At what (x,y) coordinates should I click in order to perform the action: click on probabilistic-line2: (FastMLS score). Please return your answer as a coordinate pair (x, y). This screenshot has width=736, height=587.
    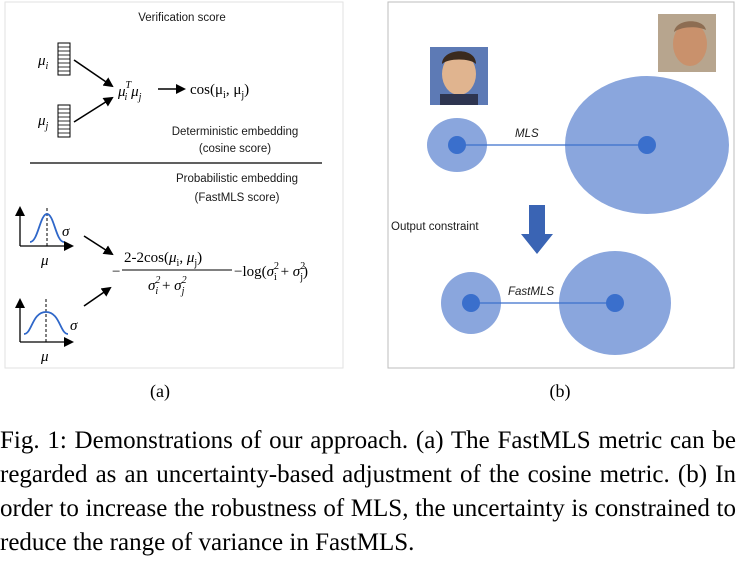
    Looking at the image, I should click on (237, 198).